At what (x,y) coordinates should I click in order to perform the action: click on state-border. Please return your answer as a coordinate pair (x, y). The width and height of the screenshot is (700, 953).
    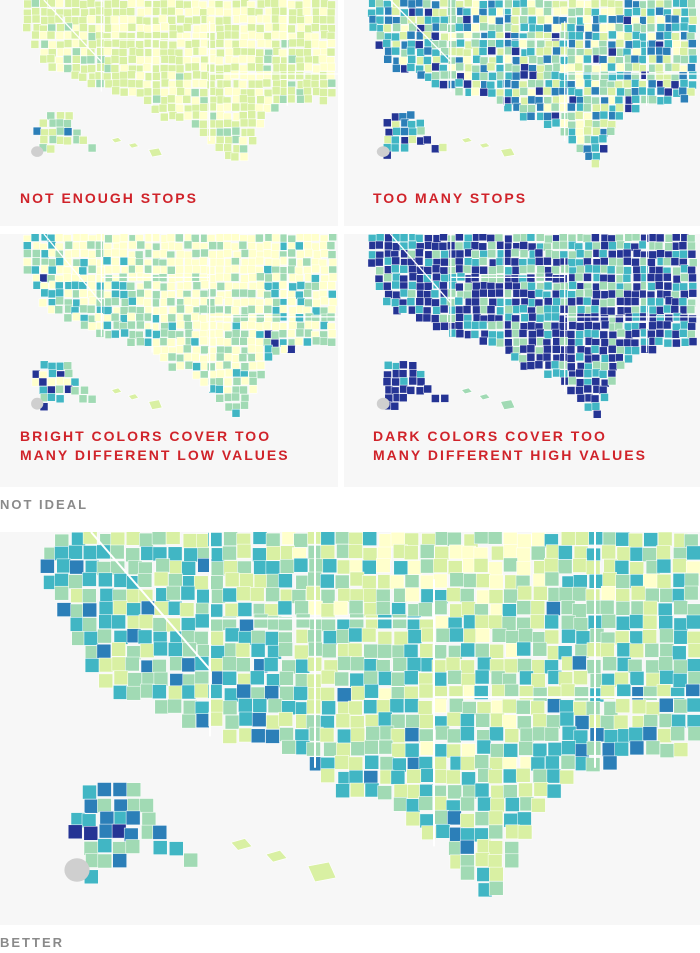
    Looking at the image, I should click on (72, 269).